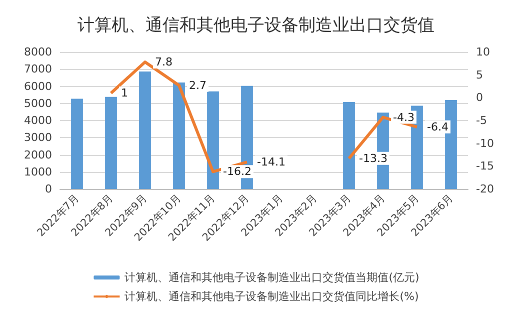 Image resolution: width=512 pixels, height=319 pixels. I want to click on y-tick-label: 0, so click(48, 189).